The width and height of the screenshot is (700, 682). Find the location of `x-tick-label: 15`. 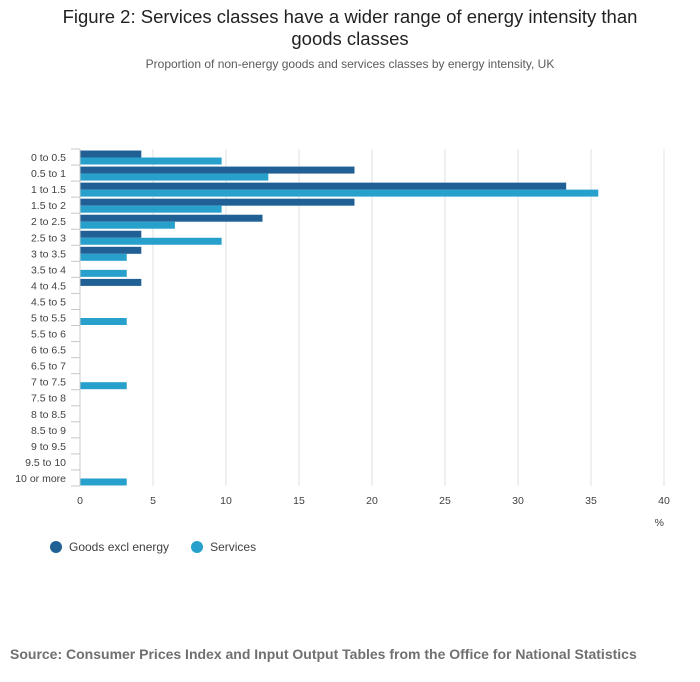

x-tick-label: 15 is located at coordinates (299, 501).